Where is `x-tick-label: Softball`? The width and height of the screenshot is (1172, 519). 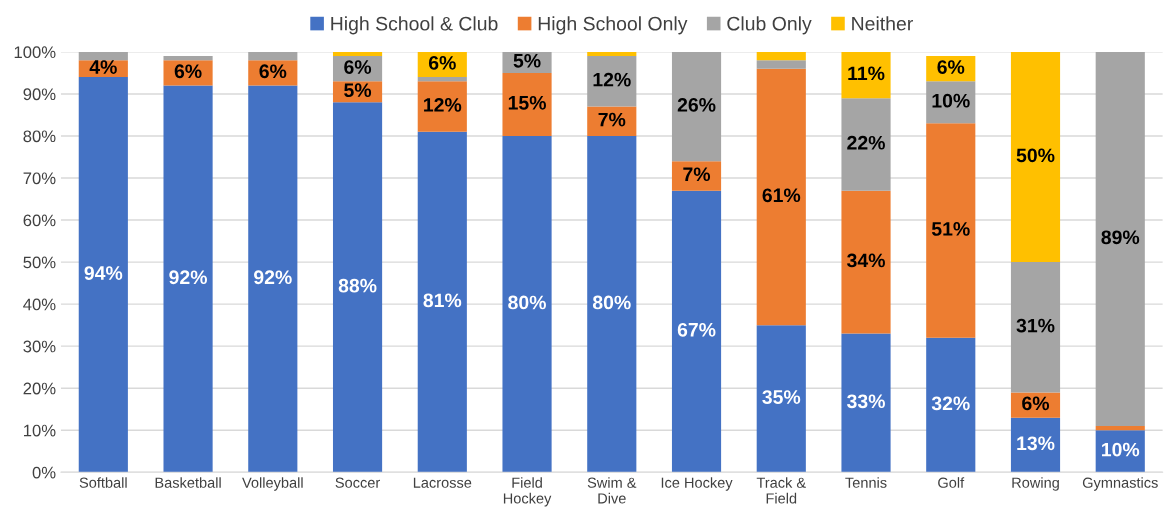 x-tick-label: Softball is located at coordinates (103, 482).